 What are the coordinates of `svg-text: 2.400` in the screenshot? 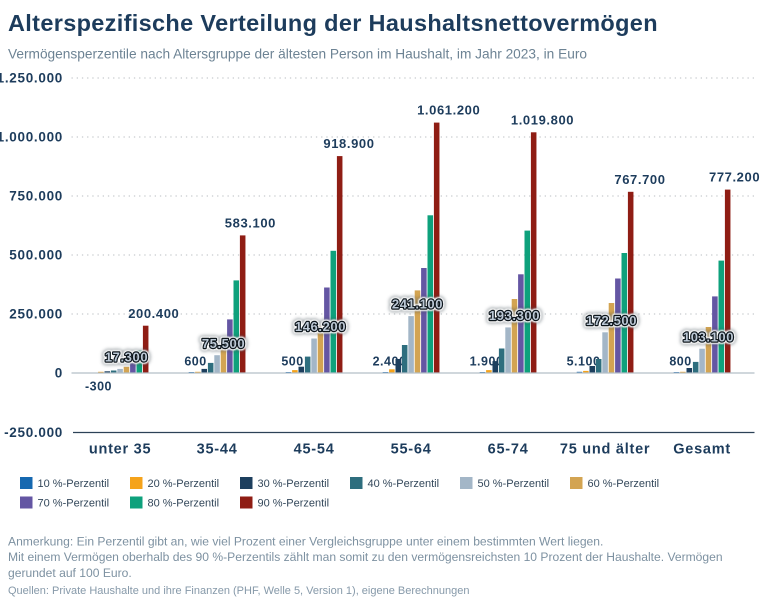 It's located at (390, 361).